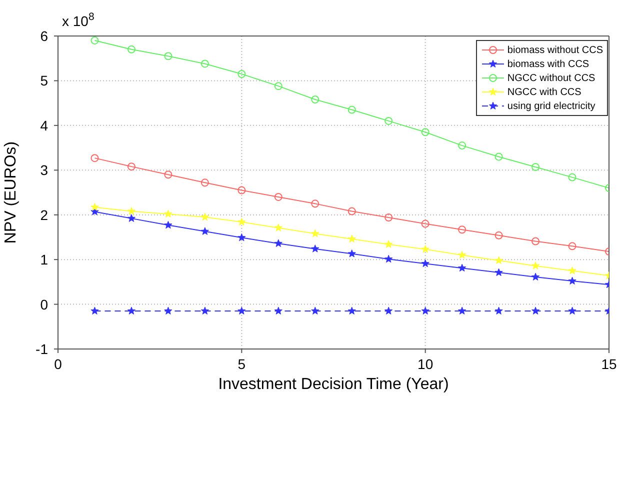 The image size is (623, 477). Describe the element at coordinates (44, 125) in the screenshot. I see `y-tick-label: 4` at that location.